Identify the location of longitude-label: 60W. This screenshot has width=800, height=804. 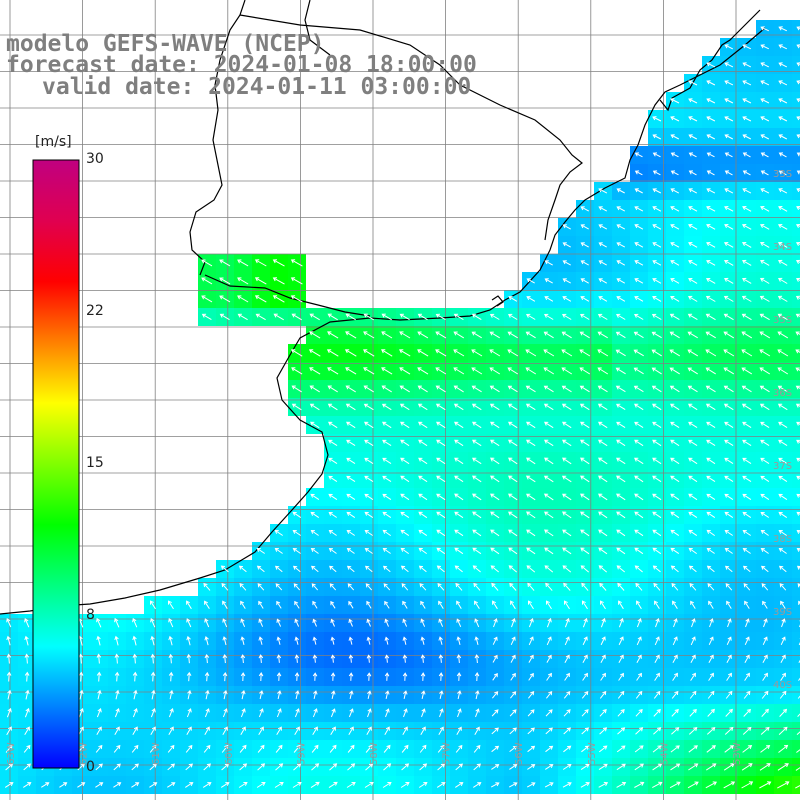
(229, 753).